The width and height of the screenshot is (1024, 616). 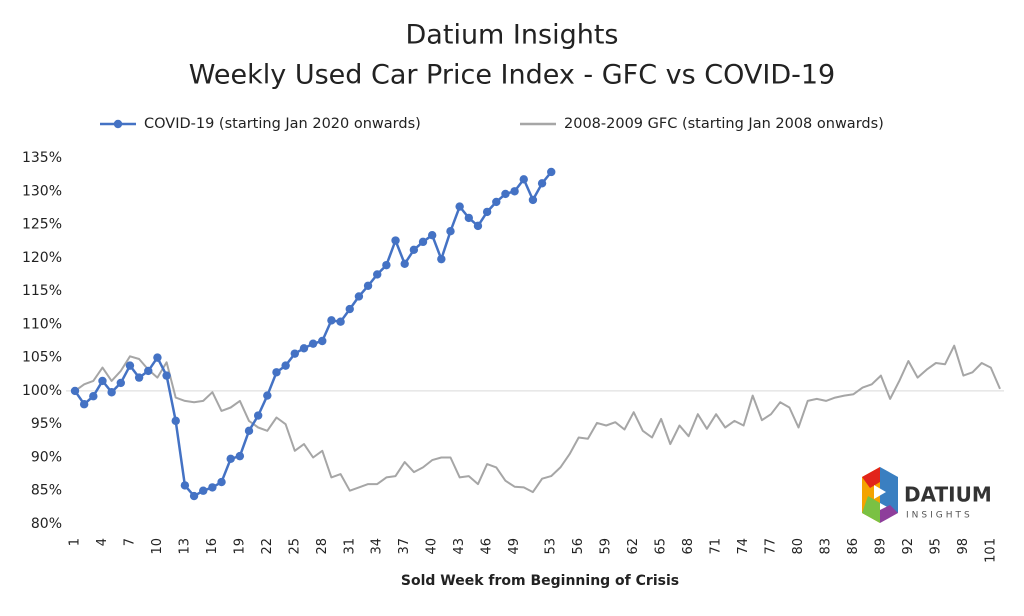 What do you see at coordinates (716, 546) in the screenshot?
I see `x-tick-label: 71` at bounding box center [716, 546].